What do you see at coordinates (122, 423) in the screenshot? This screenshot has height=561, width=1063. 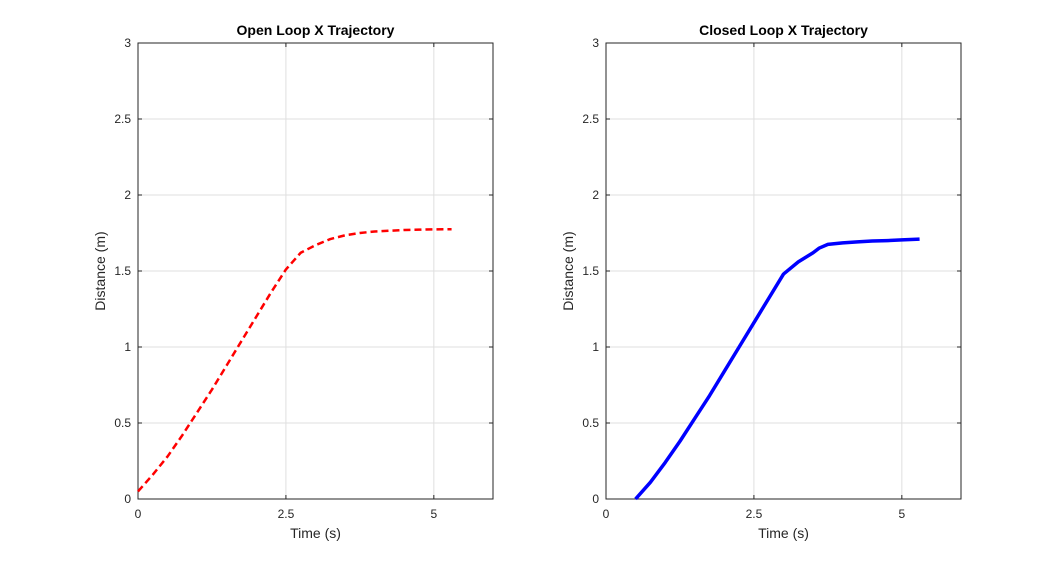 I see `open-loop-y-tick-label: 0.5` at bounding box center [122, 423].